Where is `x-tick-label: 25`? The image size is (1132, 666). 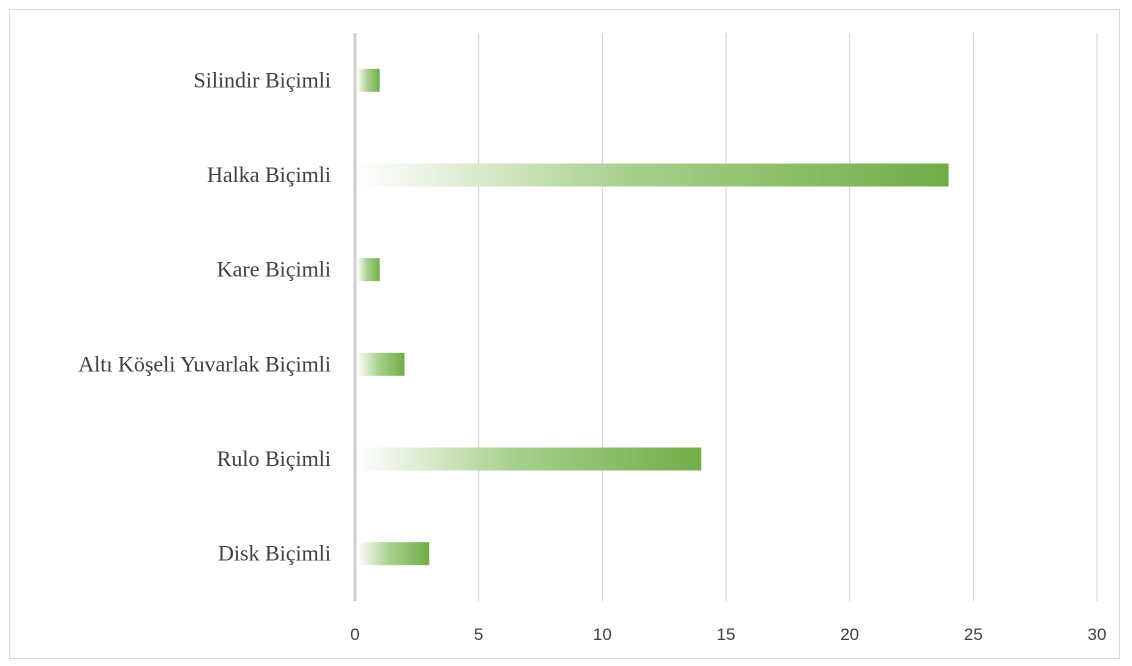 x-tick-label: 25 is located at coordinates (973, 634).